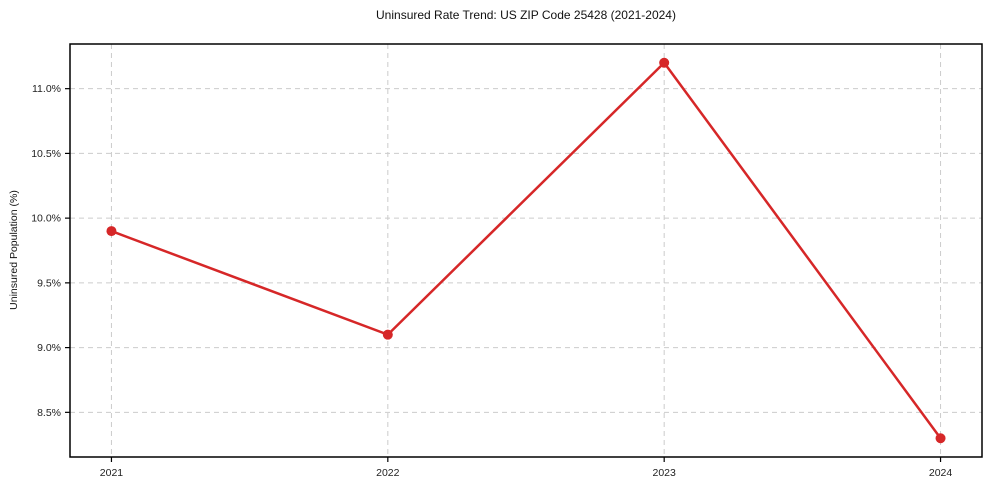 The height and width of the screenshot is (490, 989). Describe the element at coordinates (46, 89) in the screenshot. I see `y-tick-label: 11.0%` at that location.